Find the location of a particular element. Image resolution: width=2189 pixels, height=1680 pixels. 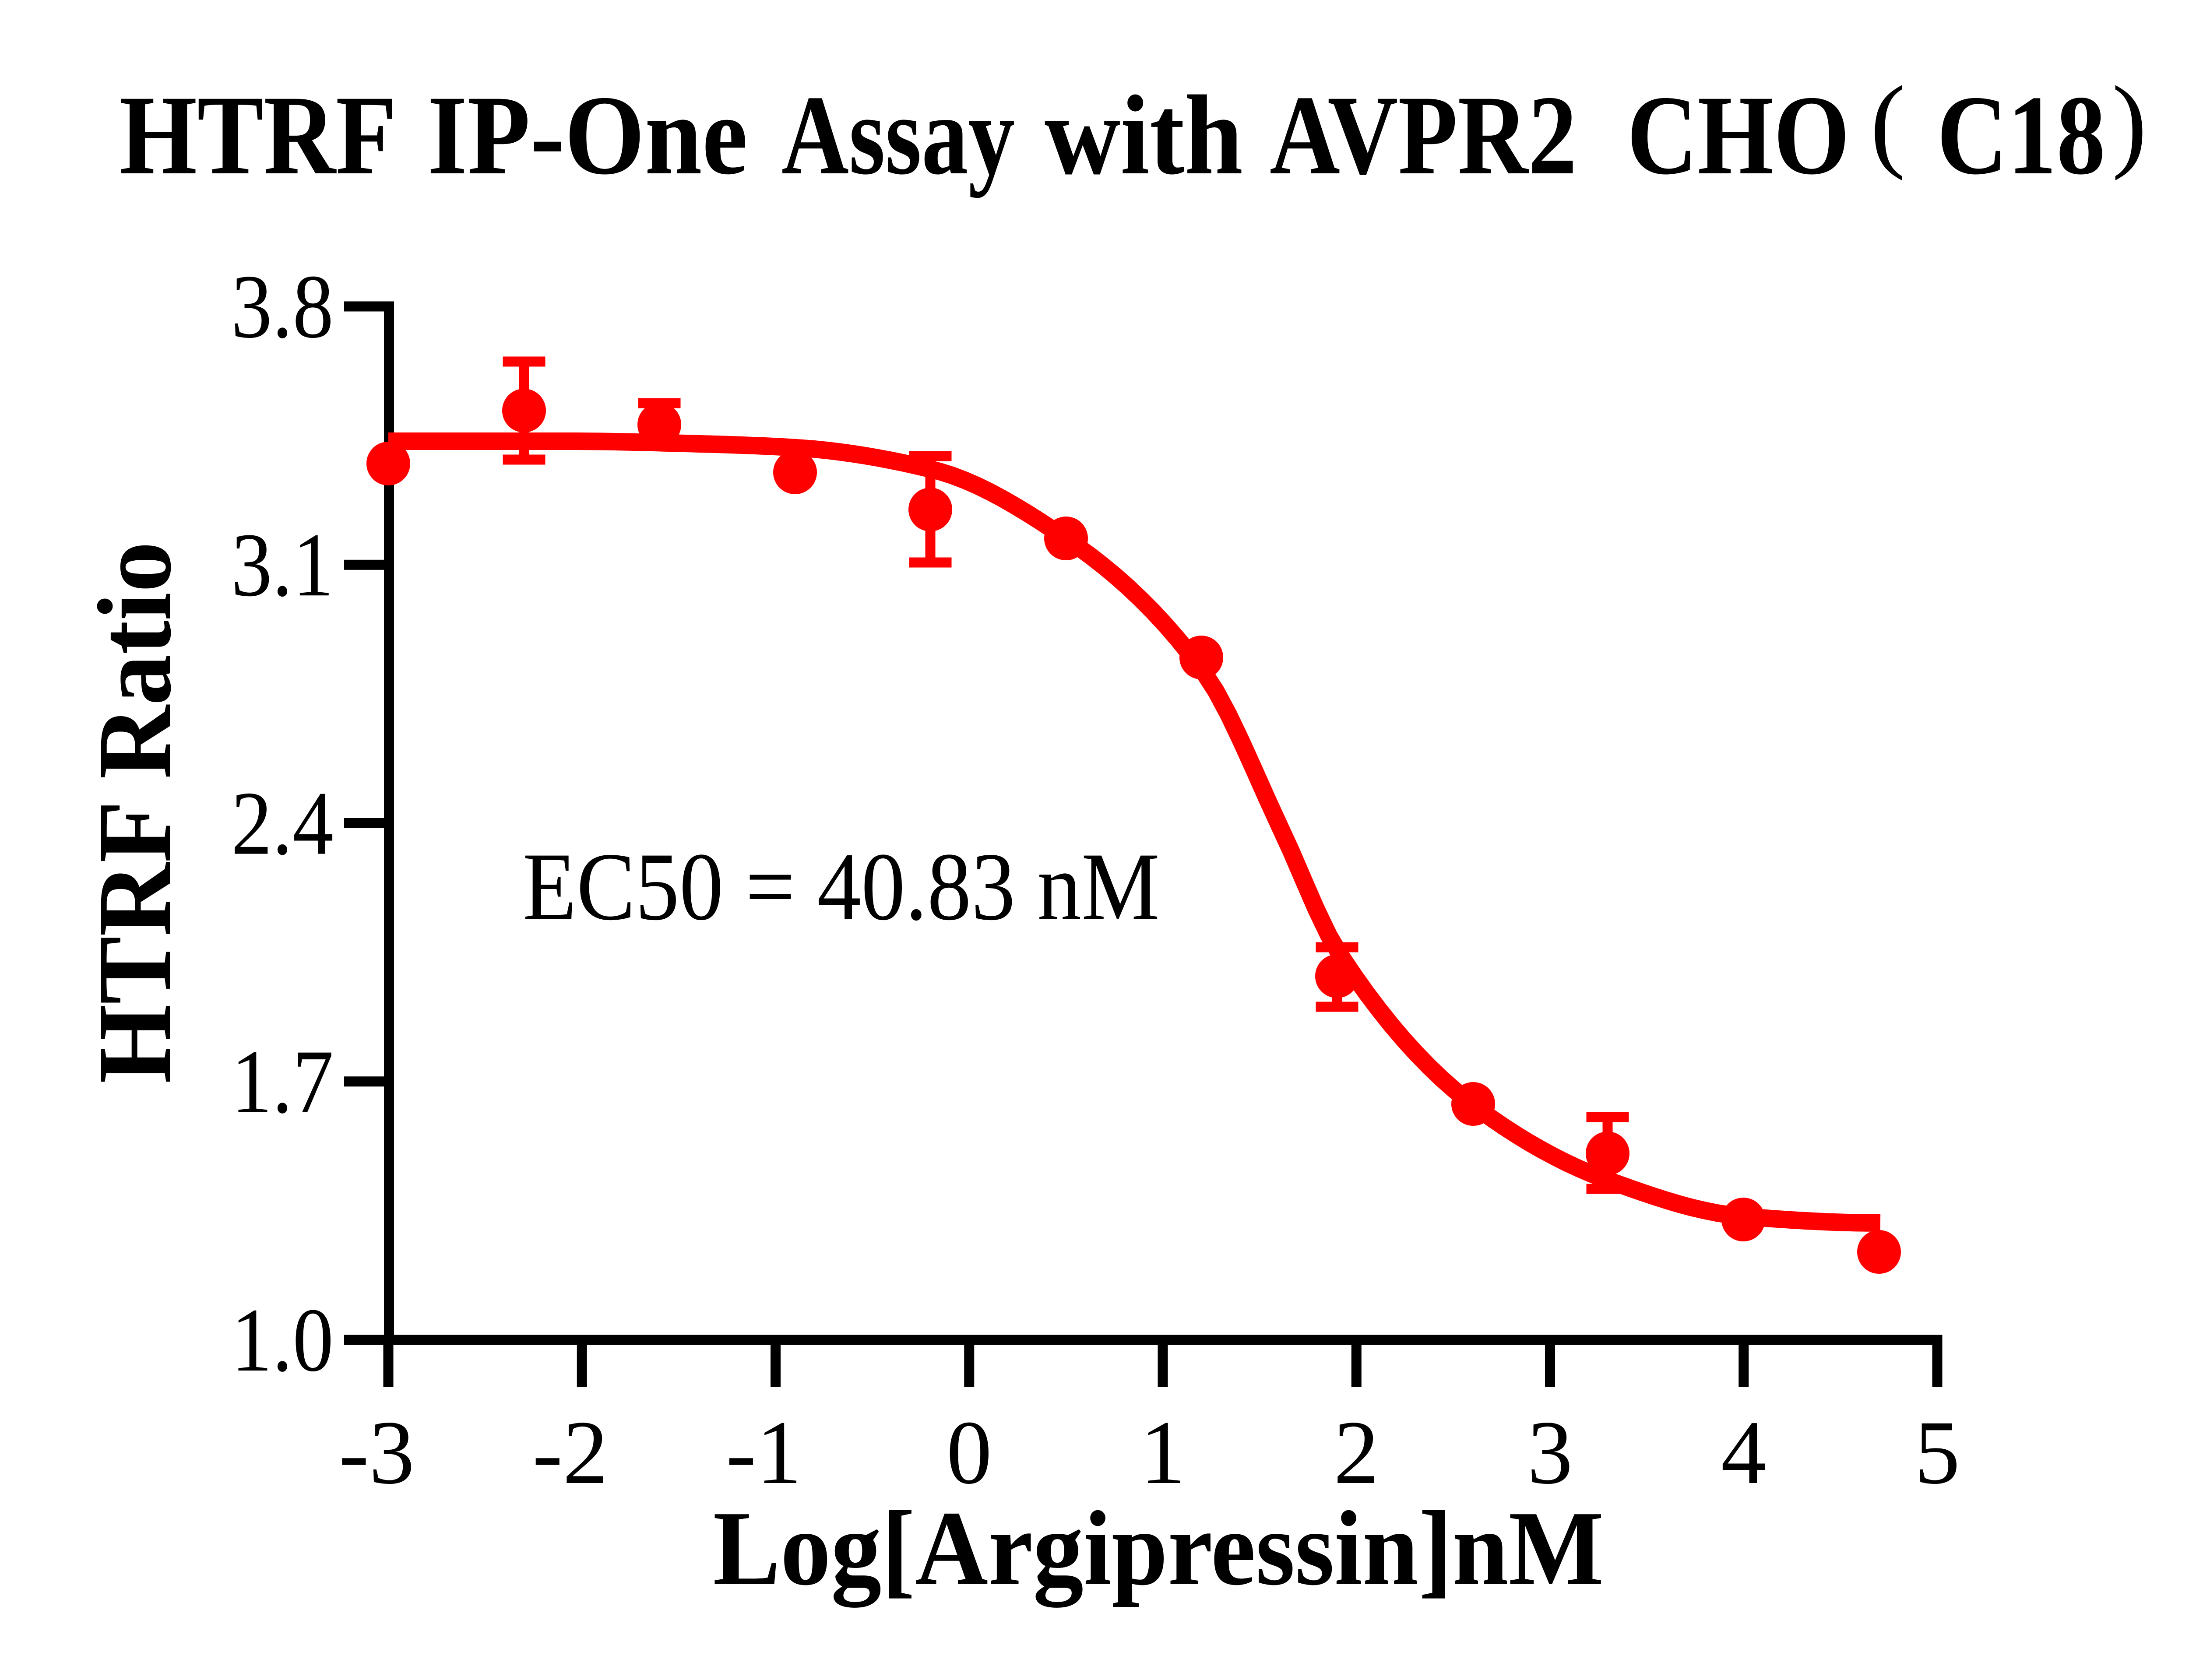

svg-text: 2 is located at coordinates (1357, 1452).